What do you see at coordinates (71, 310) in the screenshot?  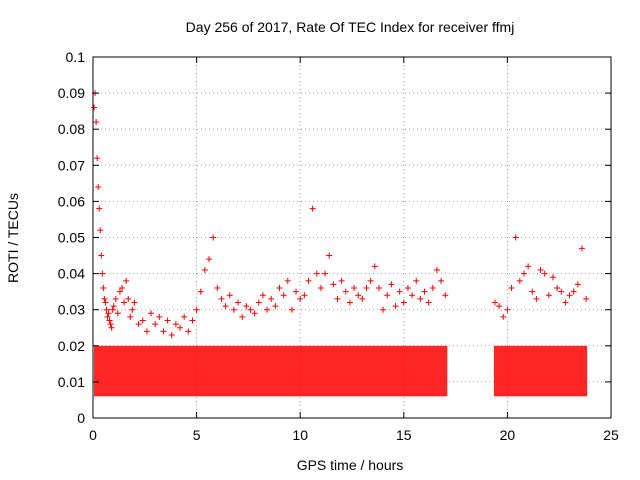 I see `y-tick-label: 0.03` at bounding box center [71, 310].